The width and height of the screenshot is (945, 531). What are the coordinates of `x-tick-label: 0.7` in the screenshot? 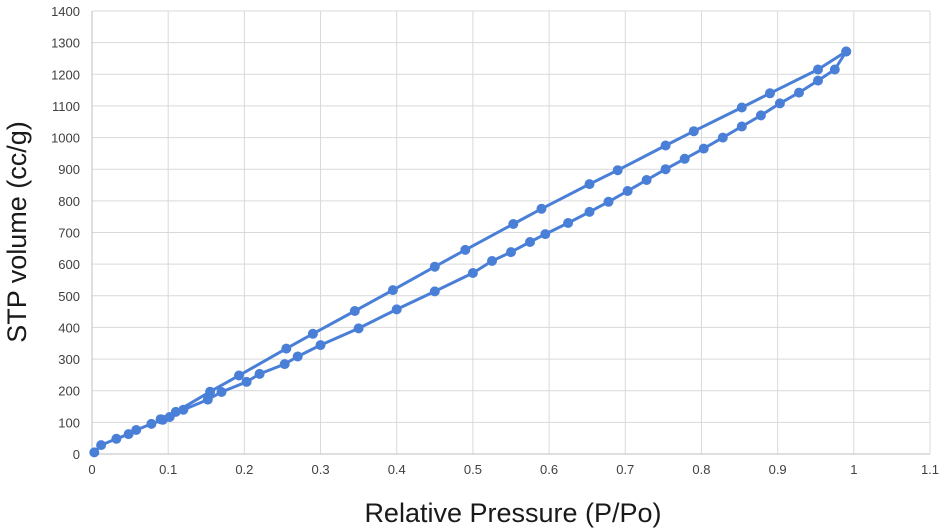 It's located at (625, 469).